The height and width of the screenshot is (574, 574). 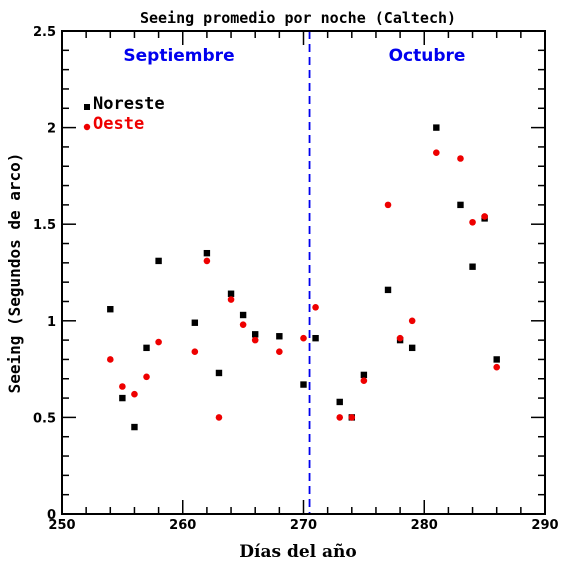 I want to click on y-tick-label: 1, so click(x=51, y=322).